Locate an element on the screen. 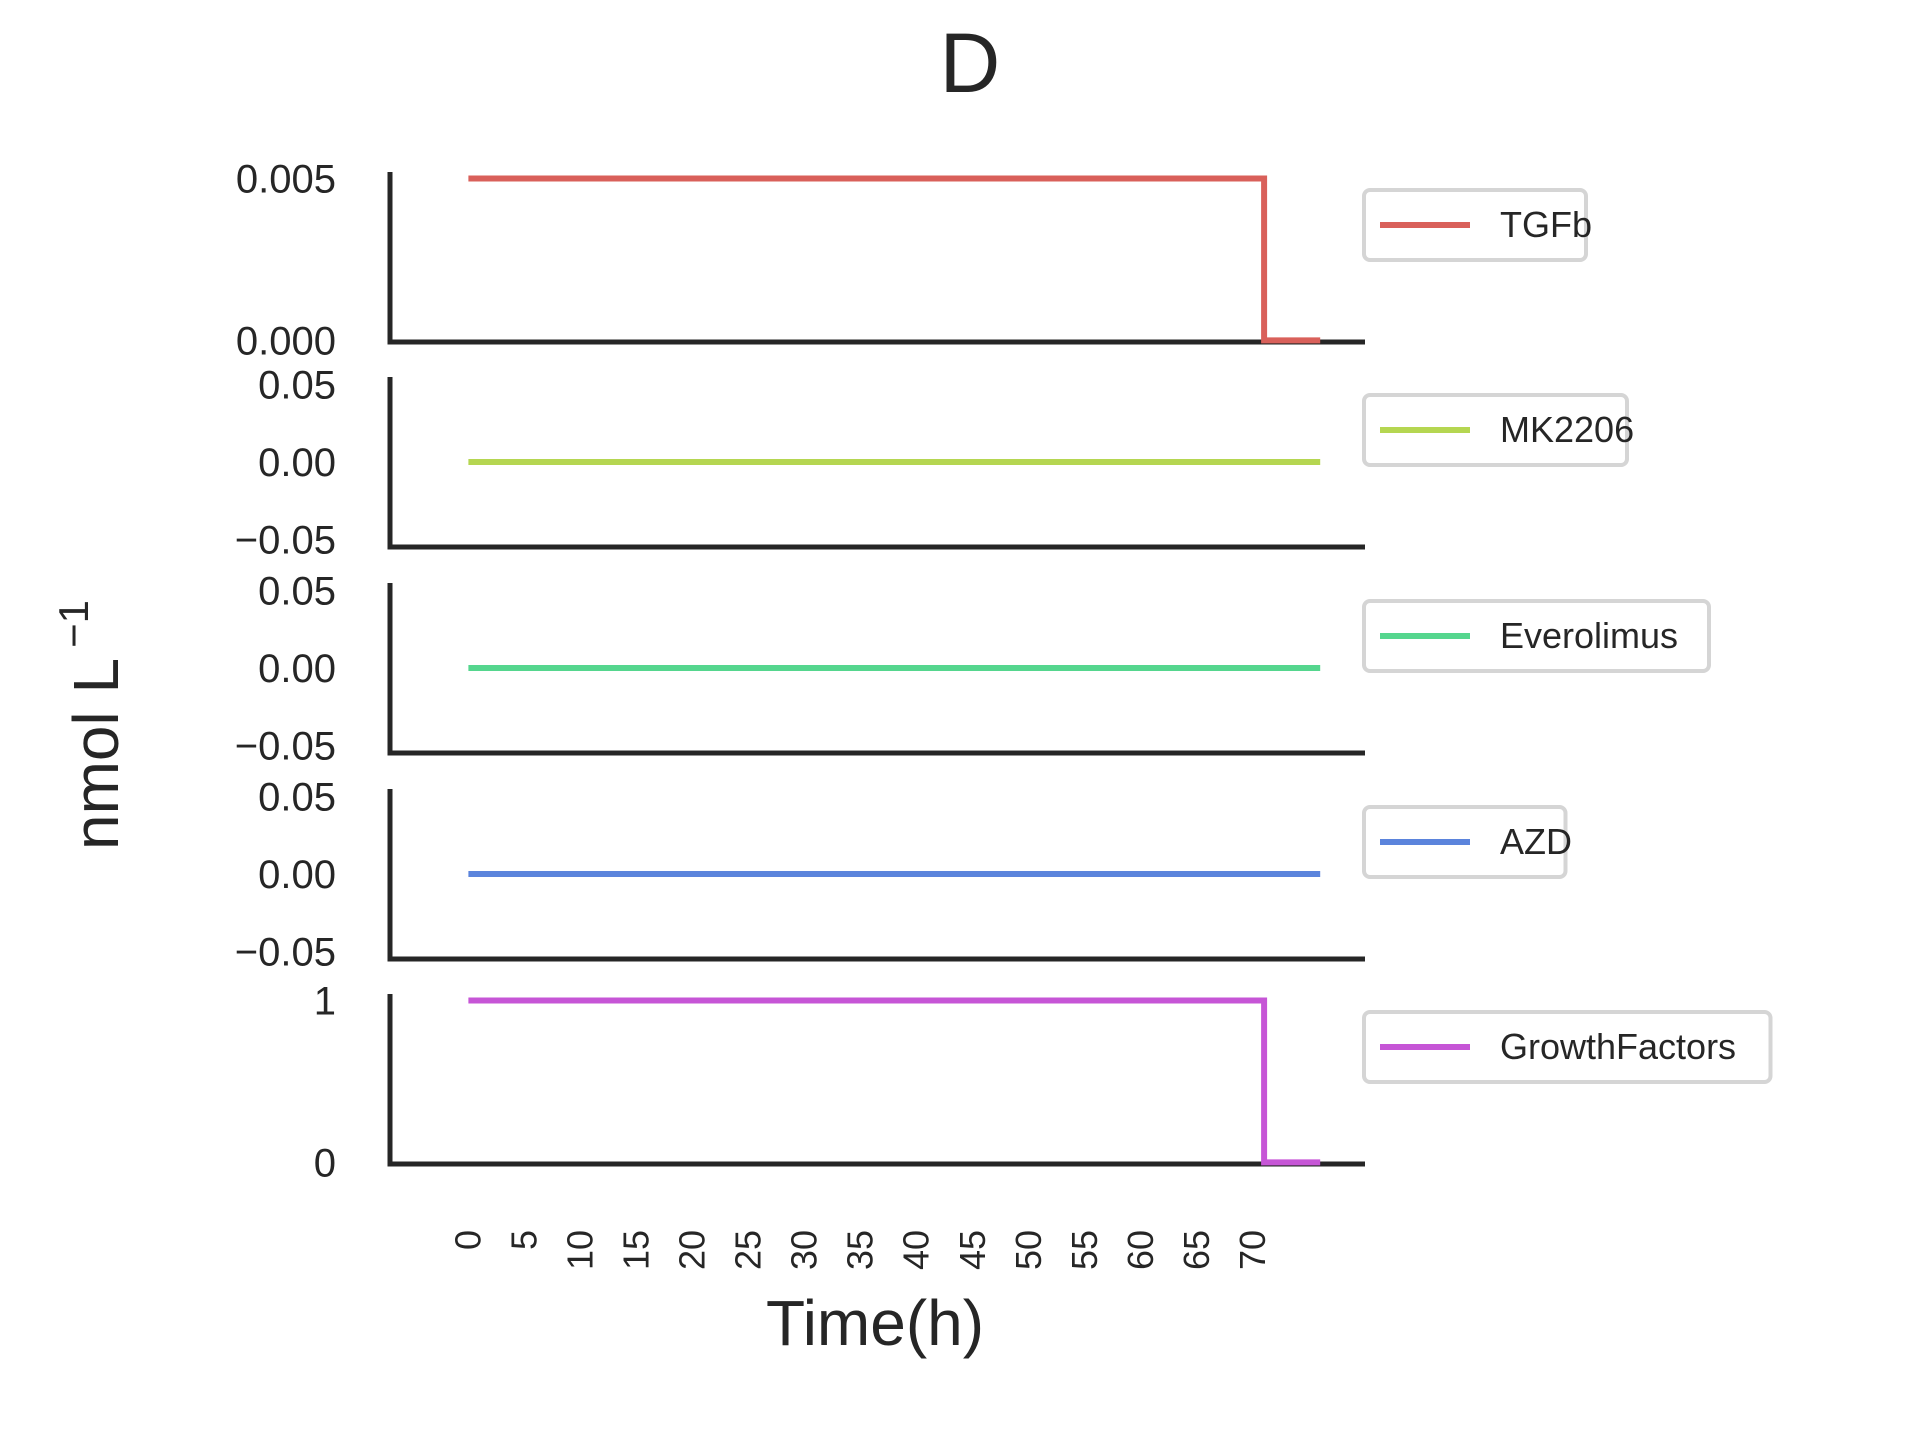 This screenshot has width=1920, height=1440. legend-azd: AZD is located at coordinates (1467, 842).